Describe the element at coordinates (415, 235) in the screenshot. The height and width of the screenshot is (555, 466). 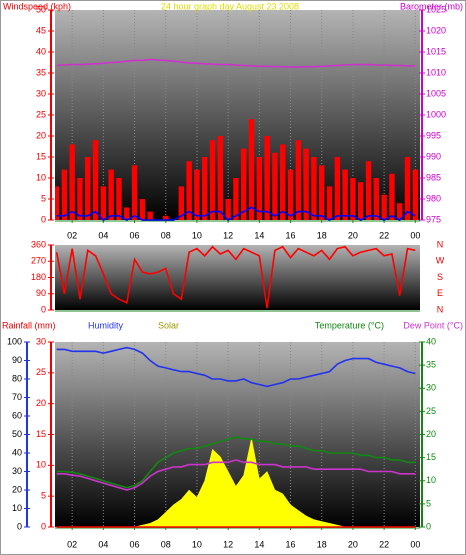
I see `x-tick-label: 00` at that location.